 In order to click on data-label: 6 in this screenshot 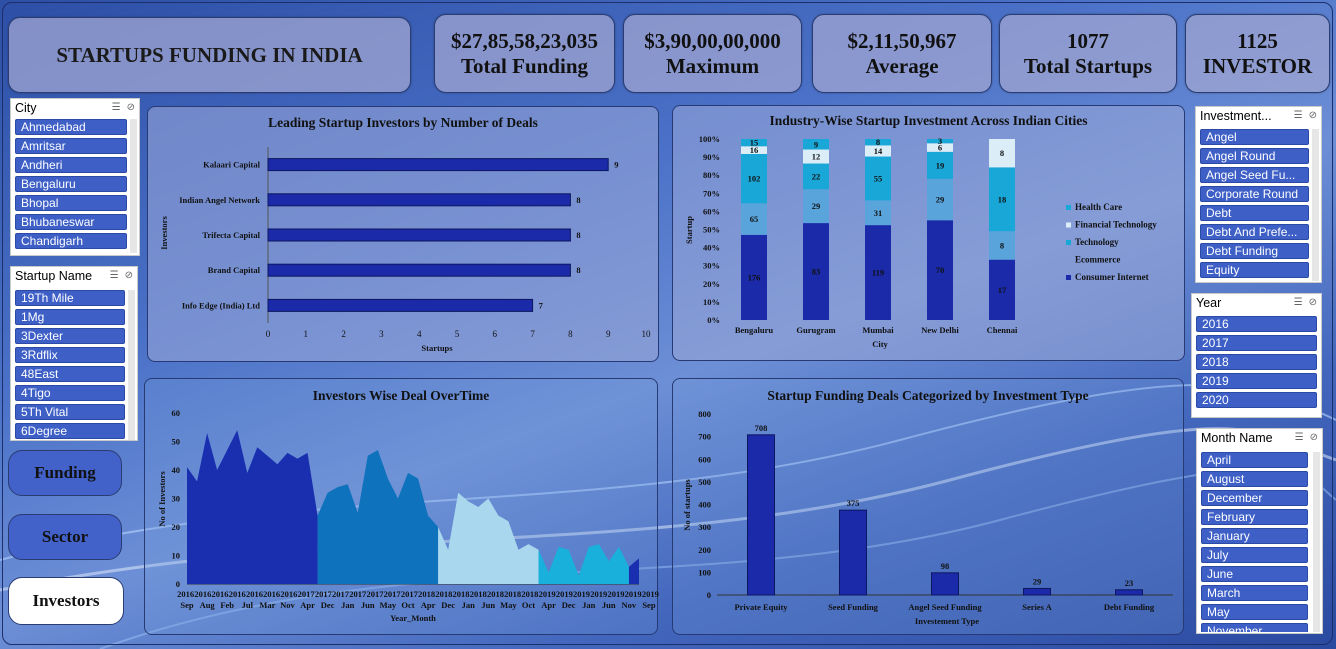, I will do `click(940, 148)`.